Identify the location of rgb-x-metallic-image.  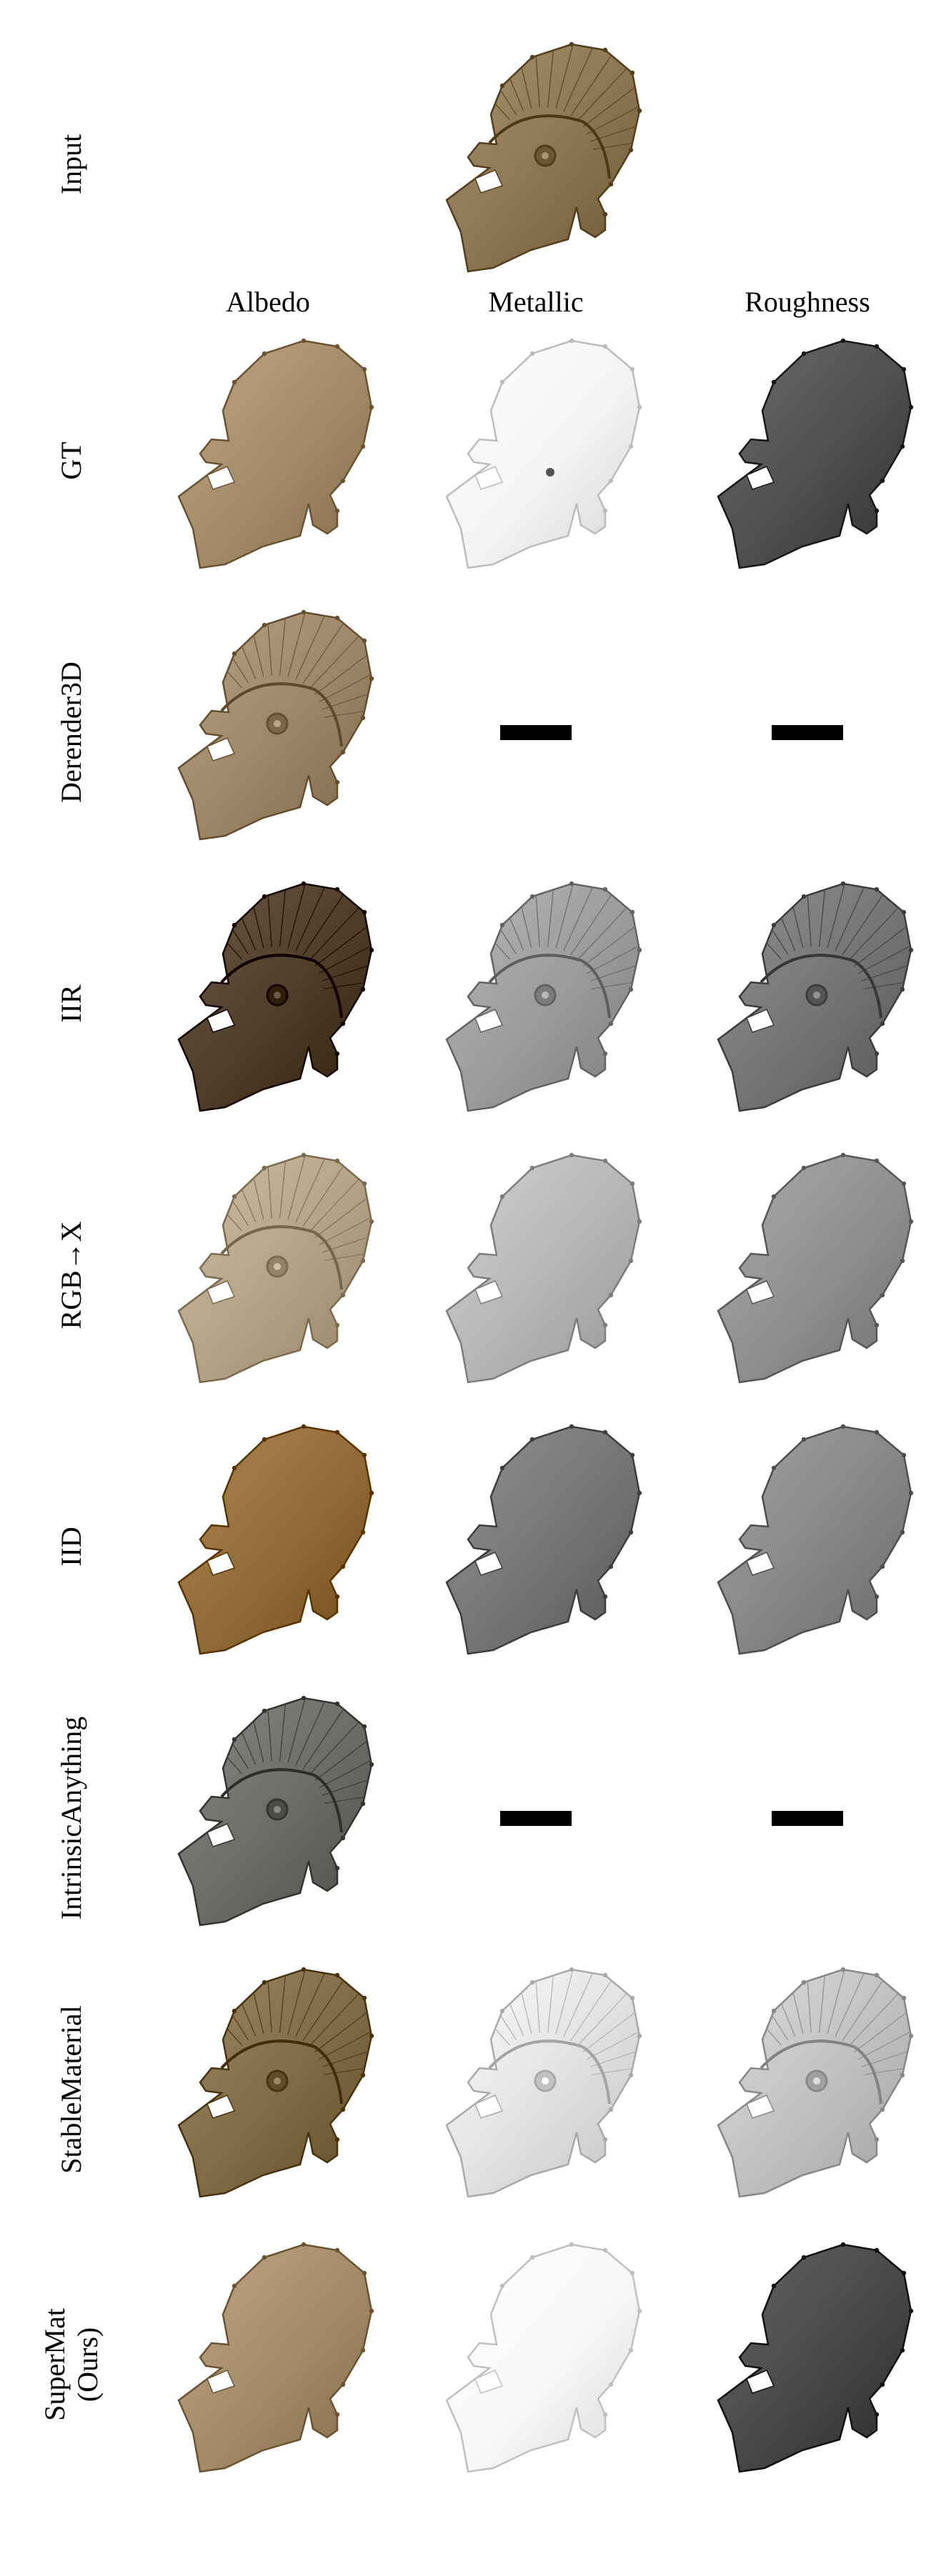
(536, 1275).